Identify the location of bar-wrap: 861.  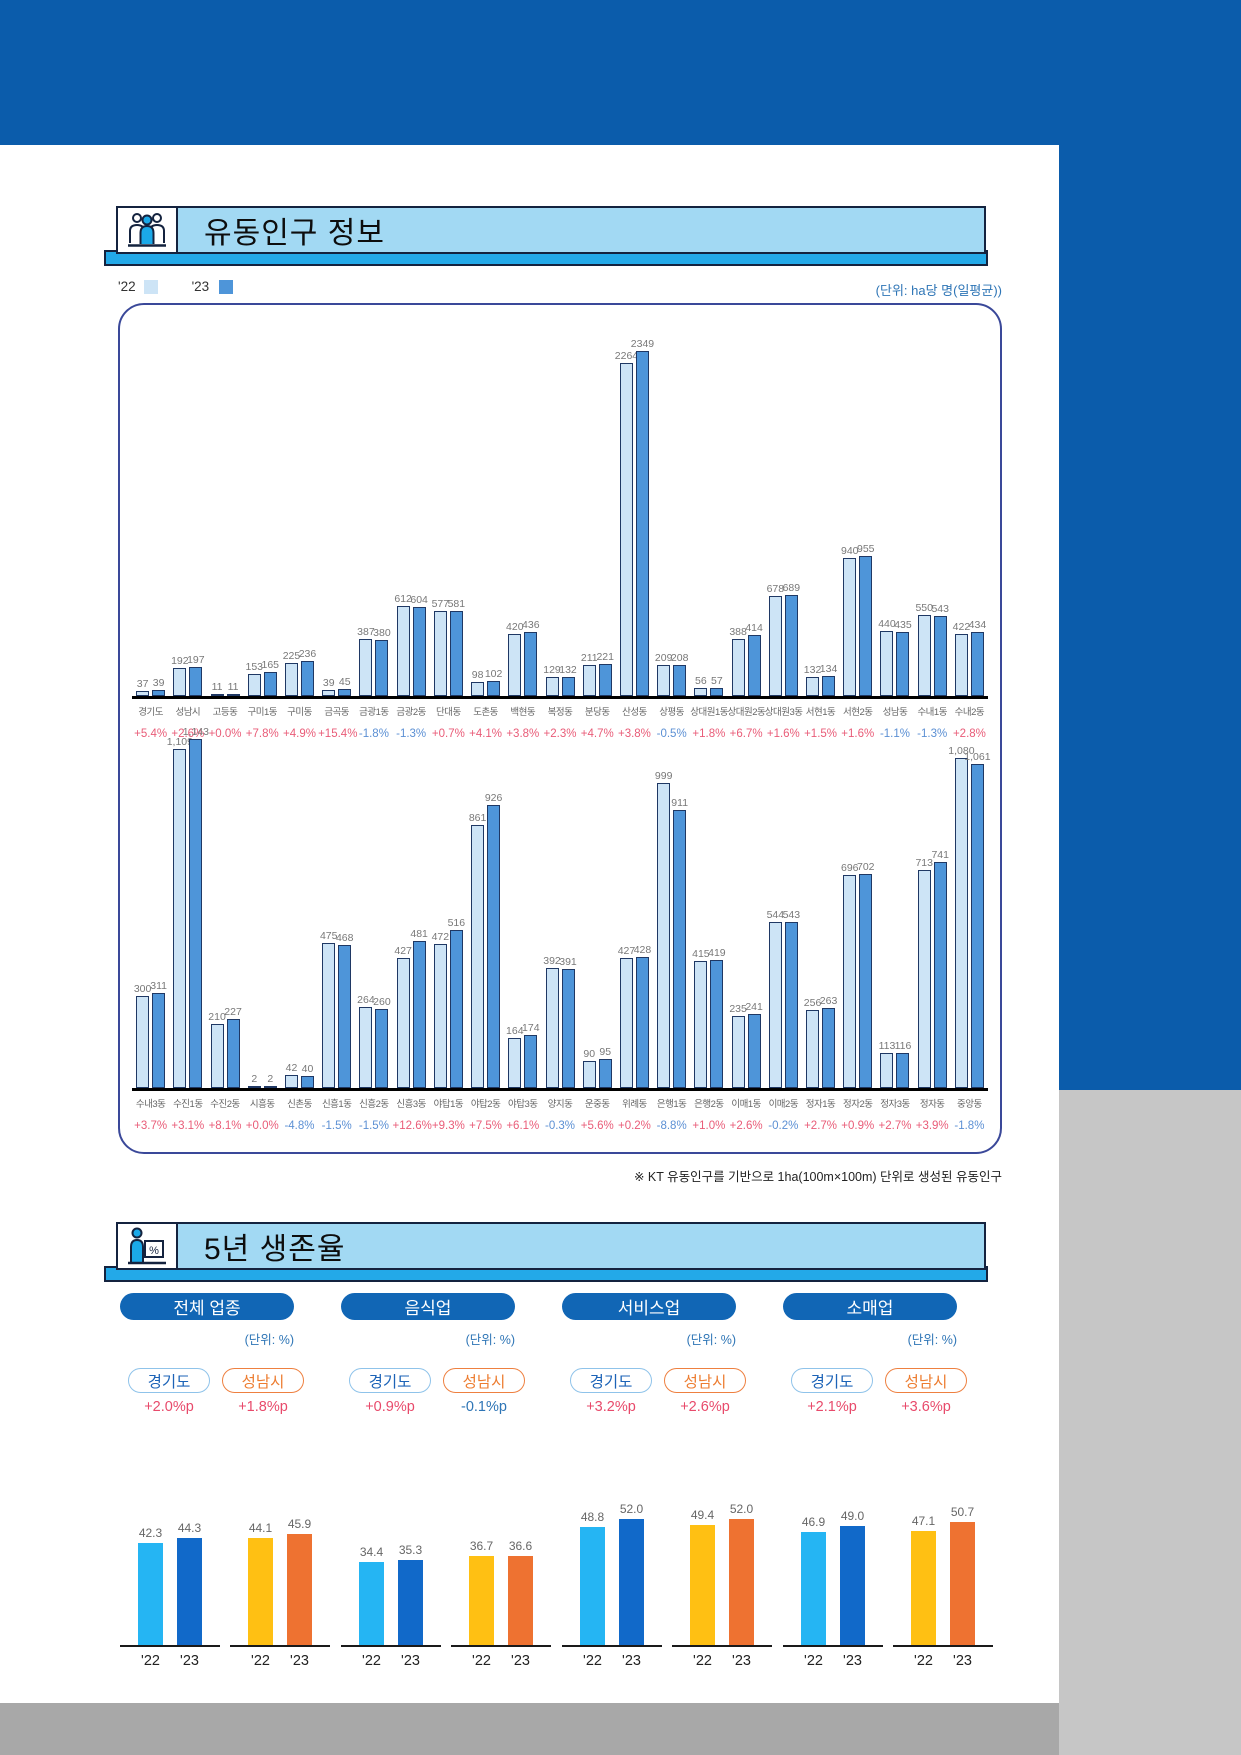
(477, 950).